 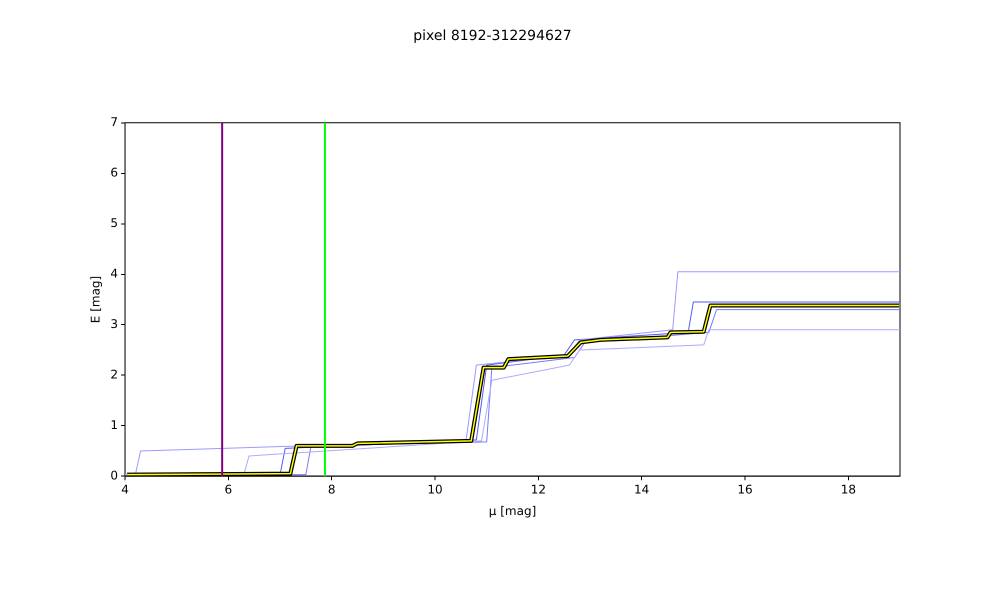 I want to click on x-tick-label: 16, so click(x=745, y=489).